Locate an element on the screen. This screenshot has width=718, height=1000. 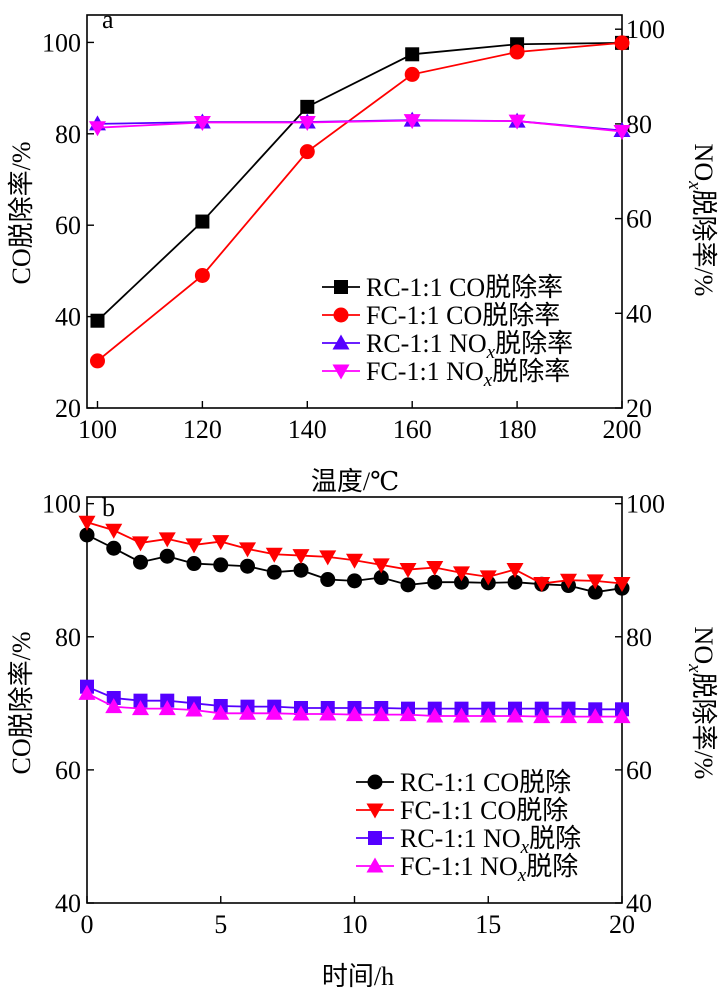
x-tick-label: 160 is located at coordinates (412, 429).